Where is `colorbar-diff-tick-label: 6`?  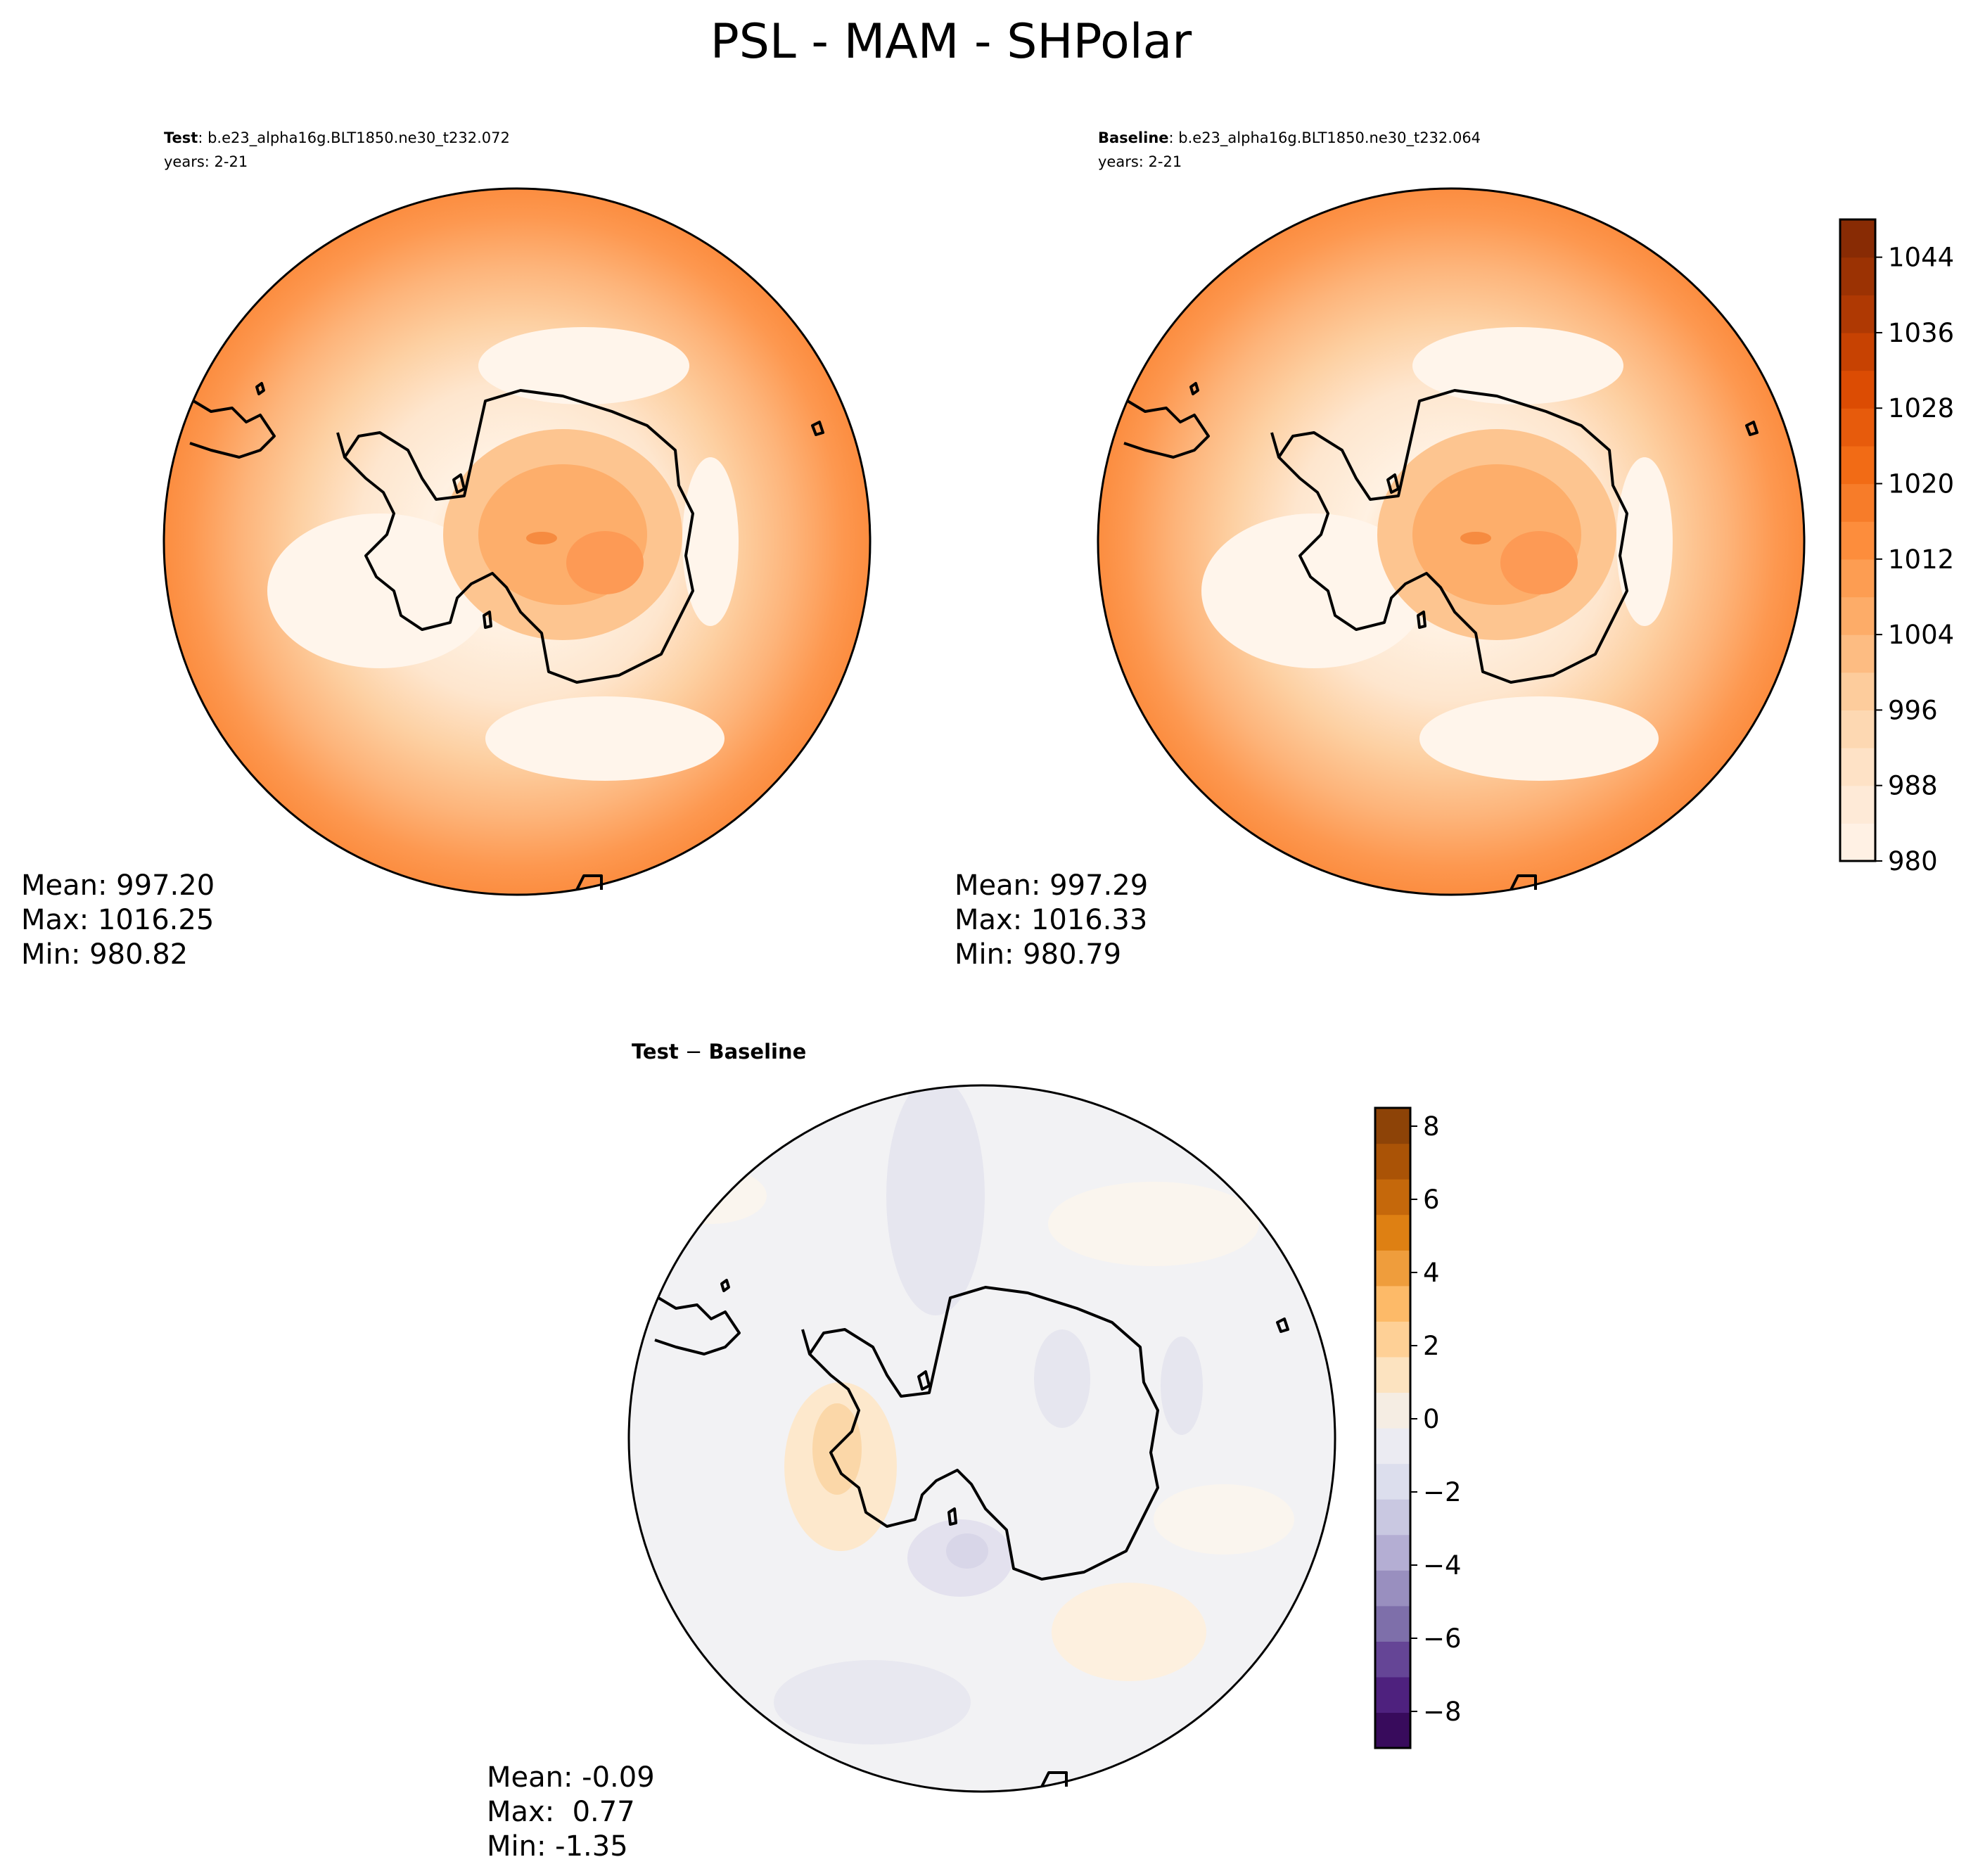 colorbar-diff-tick-label: 6 is located at coordinates (1432, 1200).